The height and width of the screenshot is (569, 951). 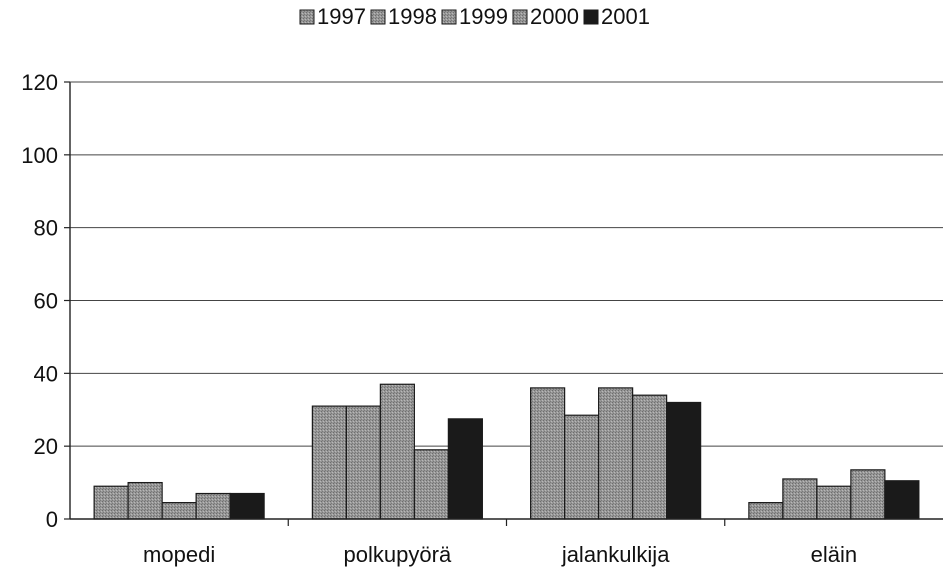 I want to click on chart-legend: 1997 1998 1999 2000 2001, so click(x=474, y=16).